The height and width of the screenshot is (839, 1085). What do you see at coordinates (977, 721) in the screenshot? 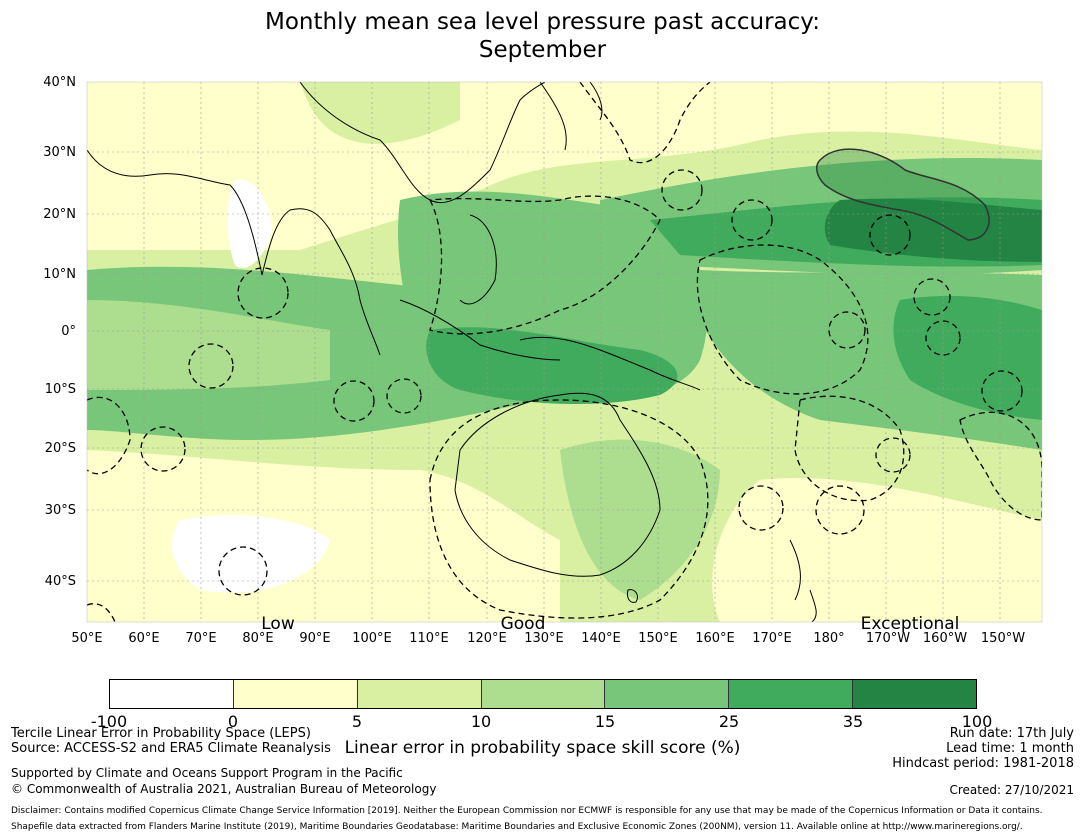
I see `colorbar-tick: 100` at bounding box center [977, 721].